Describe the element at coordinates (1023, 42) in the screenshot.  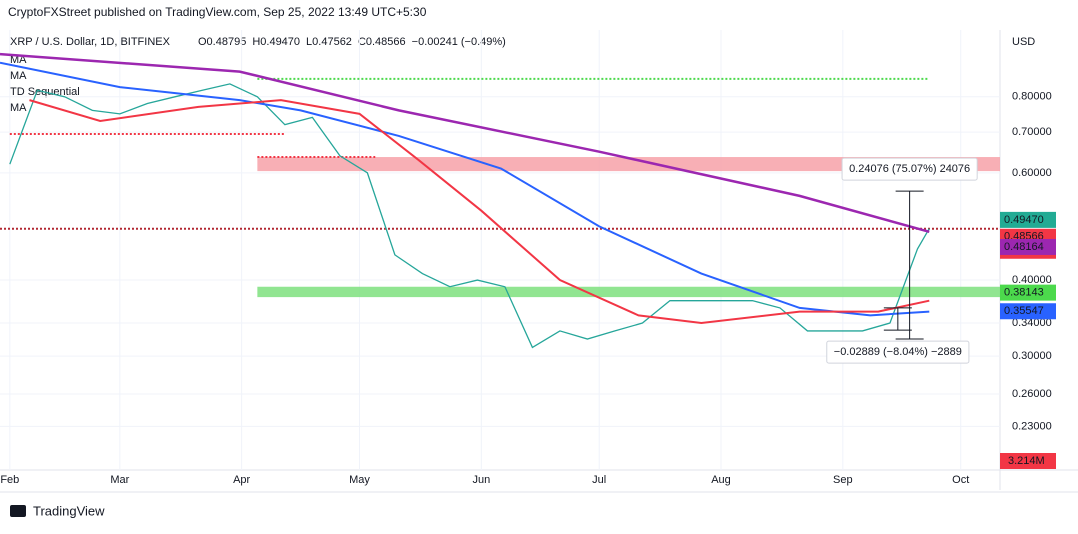
I see `currency: USD` at that location.